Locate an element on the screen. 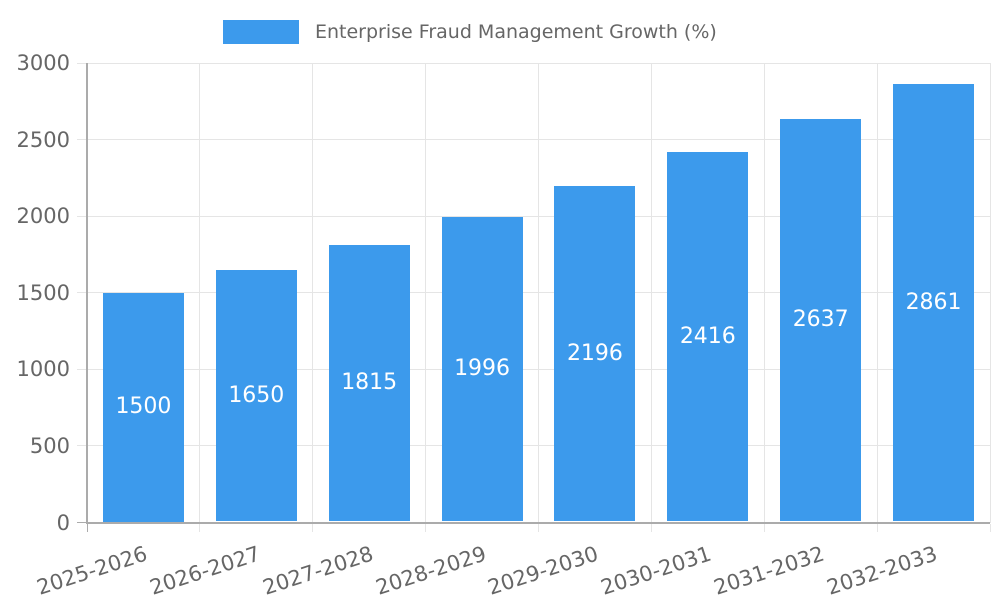 This screenshot has width=1000, height=600. y-axis-tick-label: 1500 is located at coordinates (43, 292).